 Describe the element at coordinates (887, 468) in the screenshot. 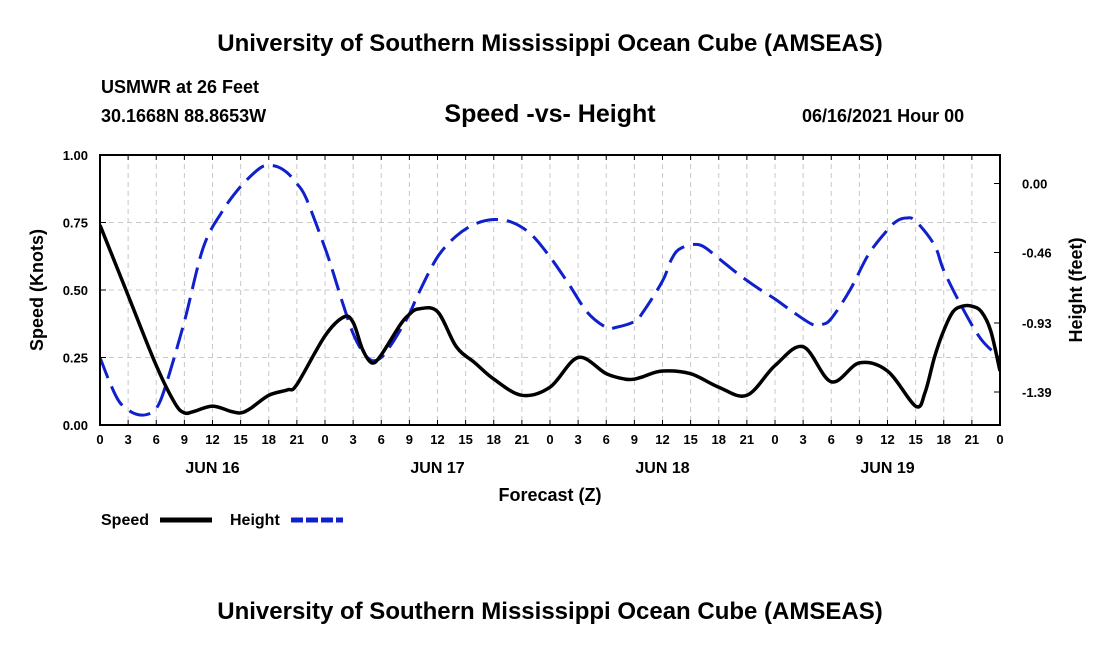

I see `x-day-label: JUN 19` at that location.